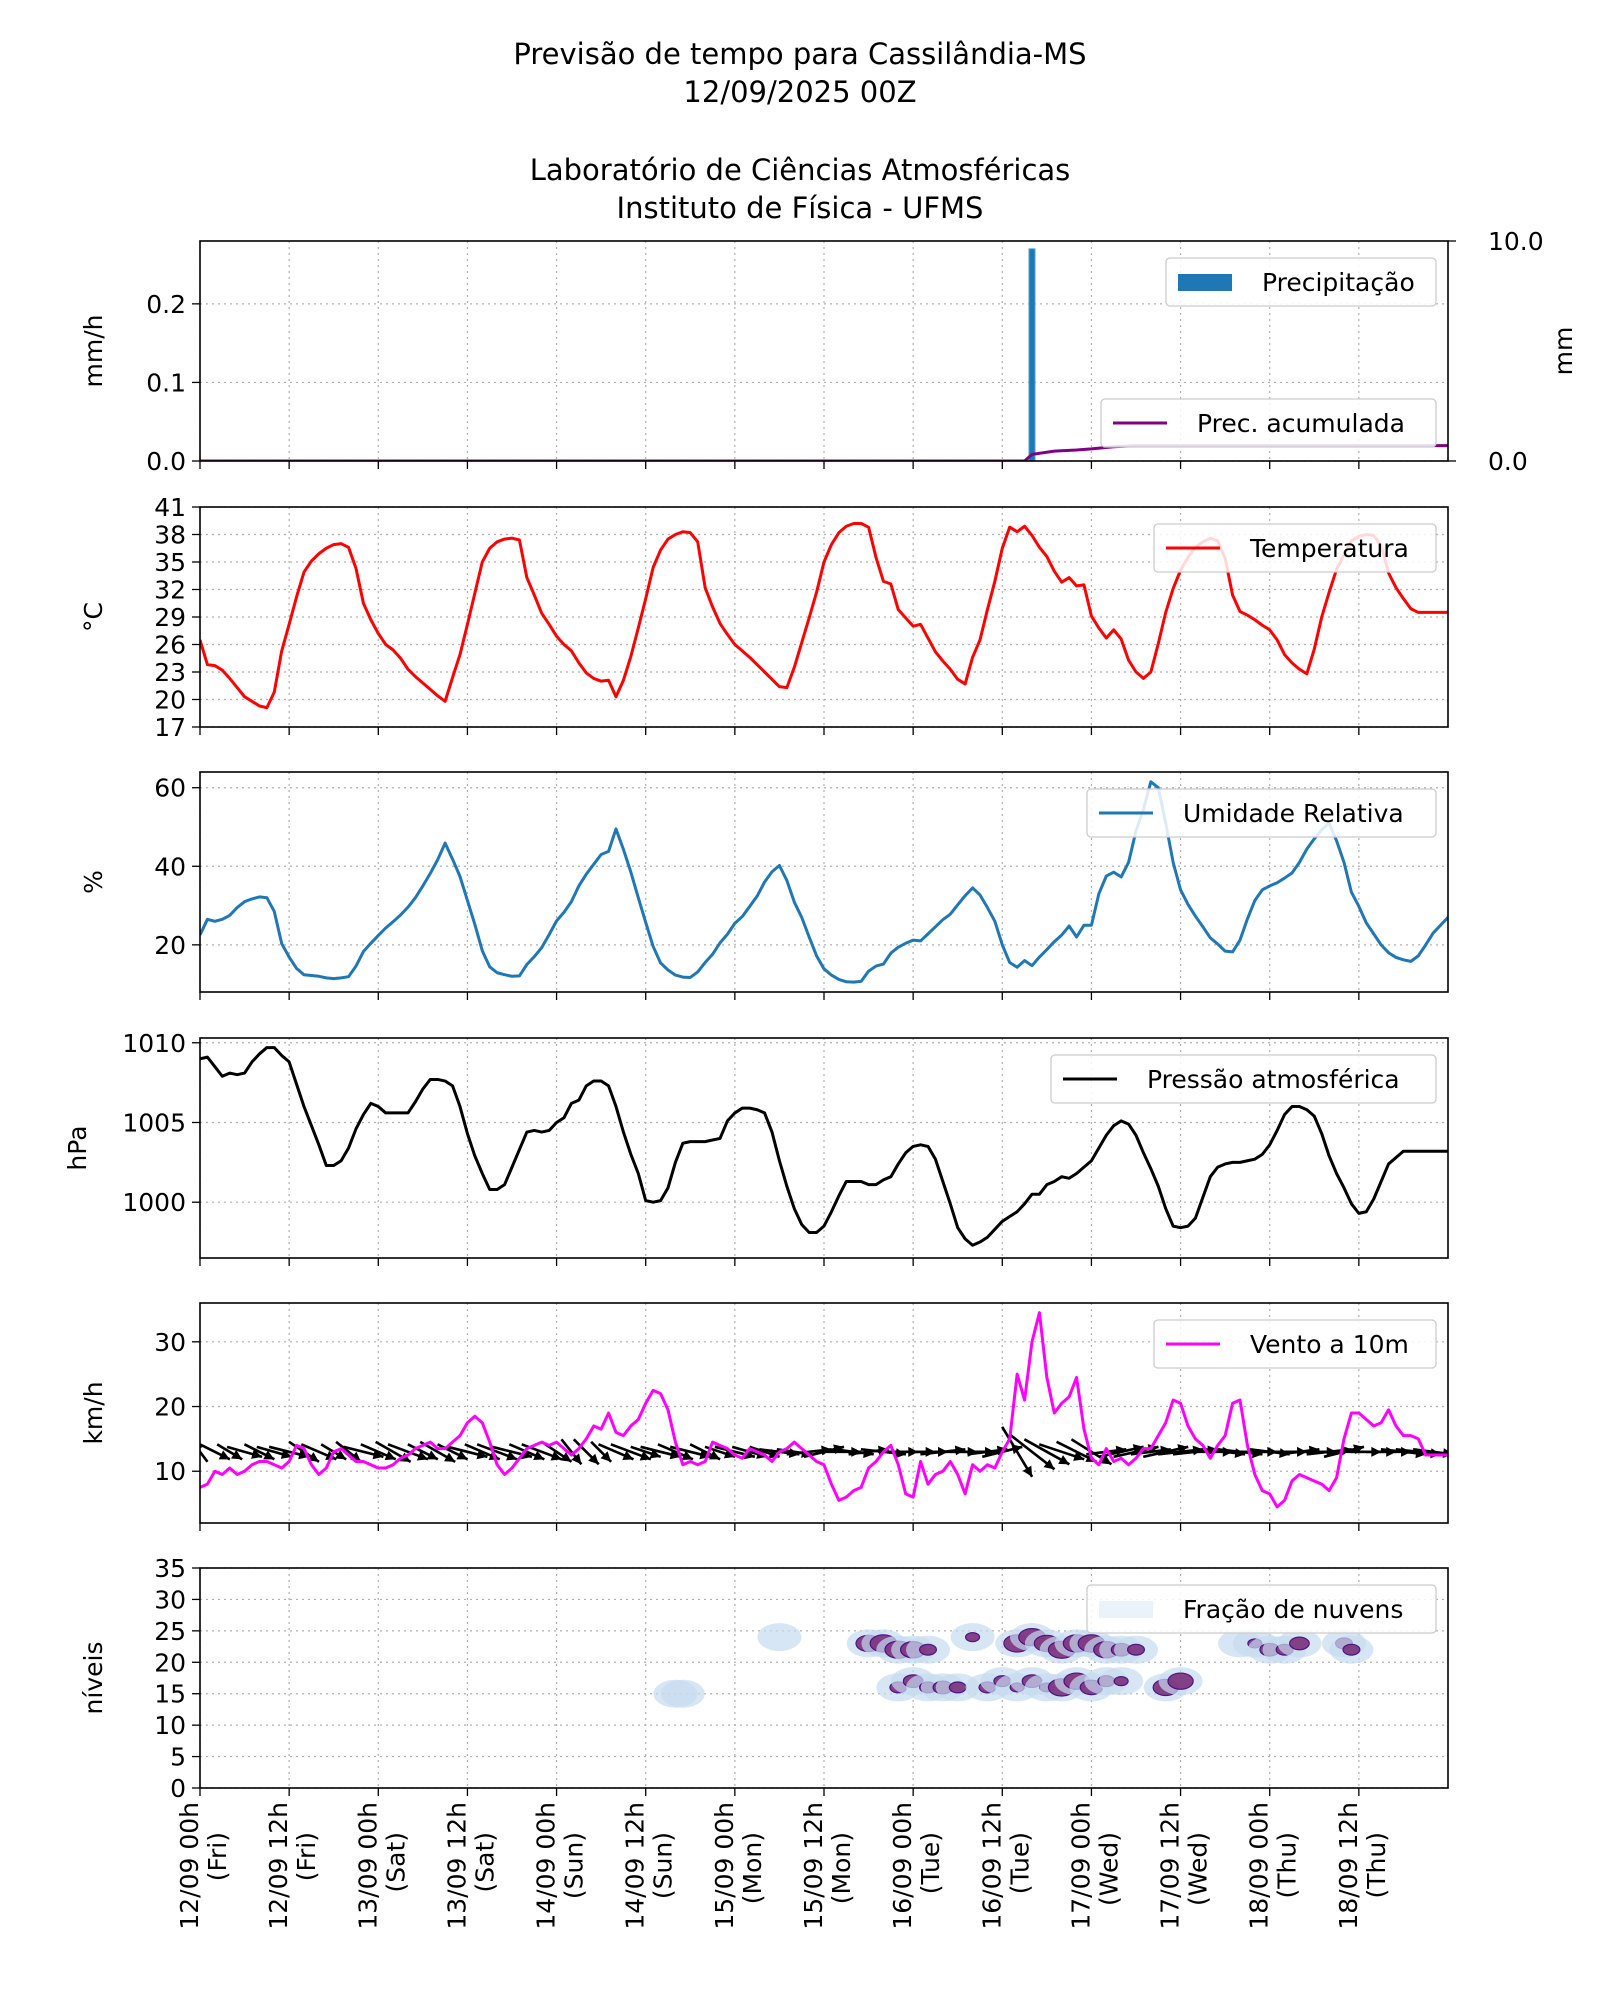 This screenshot has height=2000, width=1600. Describe the element at coordinates (799, 54) in the screenshot. I see `title-line-1: Previsão de tempo para Cassilândia-MS` at that location.